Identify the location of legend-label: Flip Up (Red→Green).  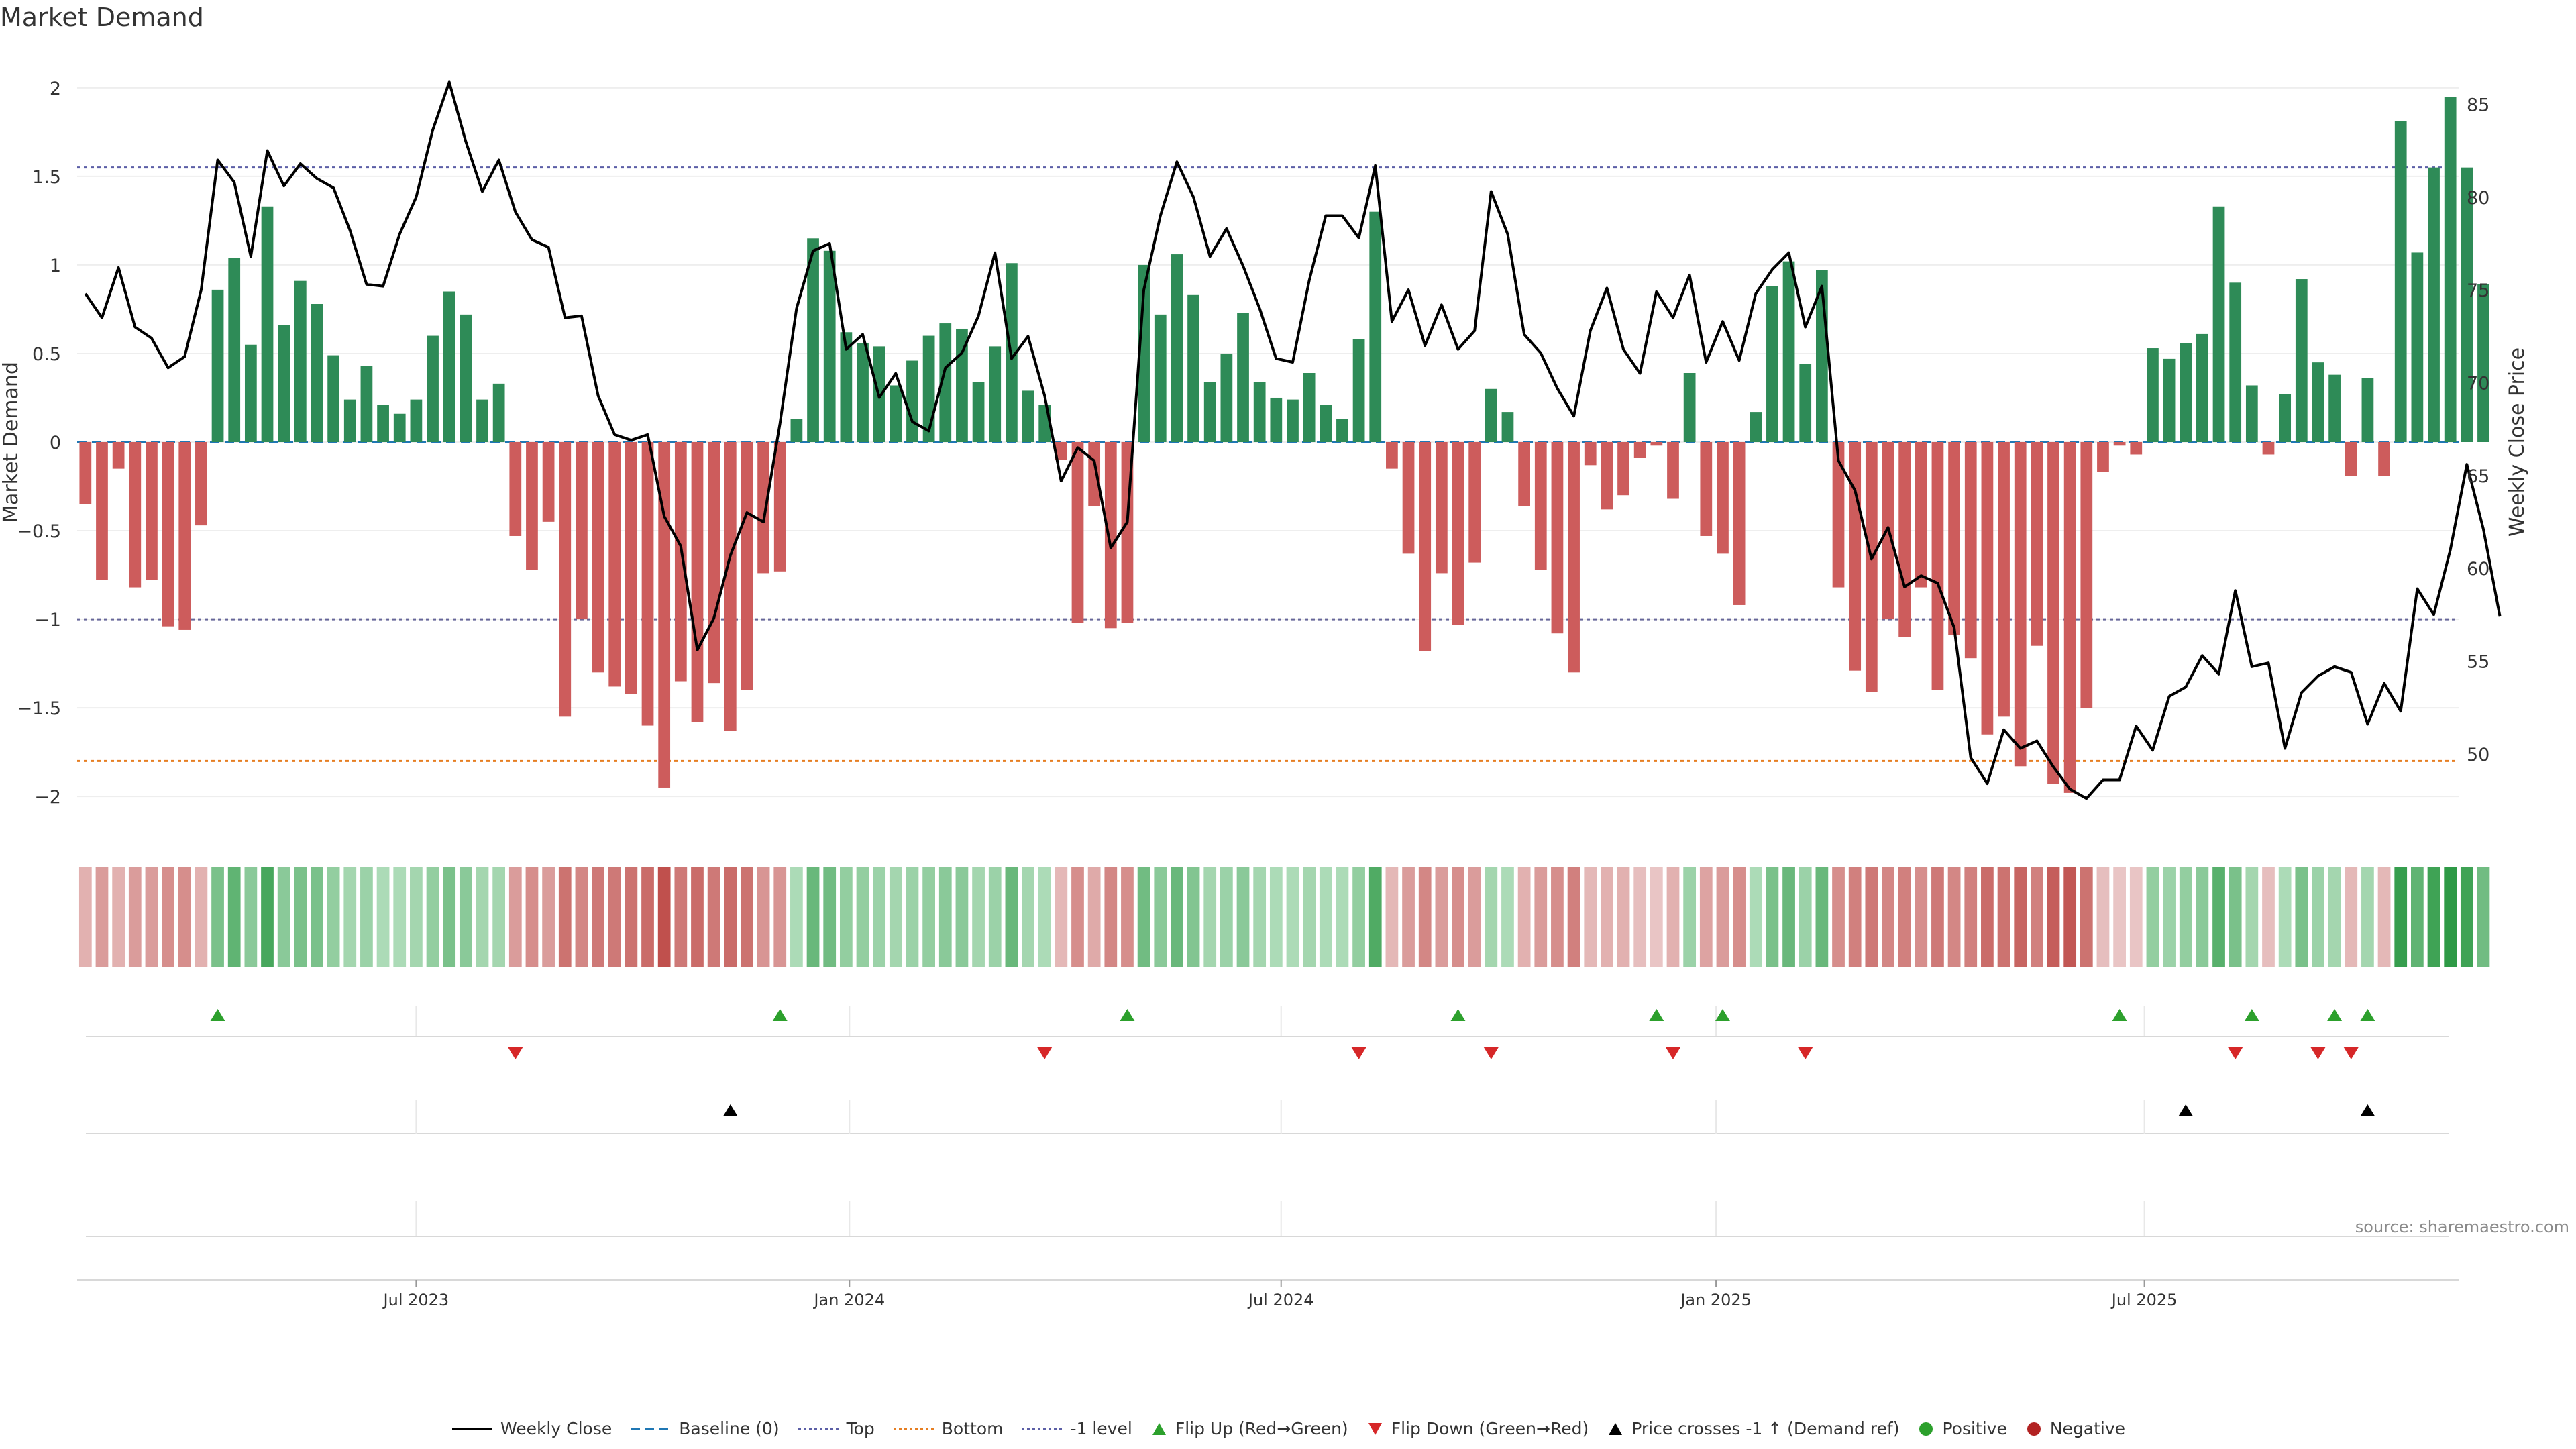
(1261, 1428).